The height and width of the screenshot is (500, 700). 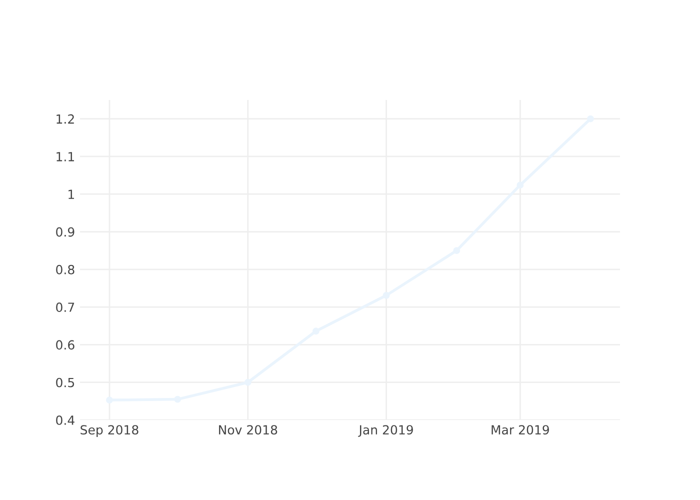 What do you see at coordinates (65, 307) in the screenshot?
I see `y-tick-label: 0.7` at bounding box center [65, 307].